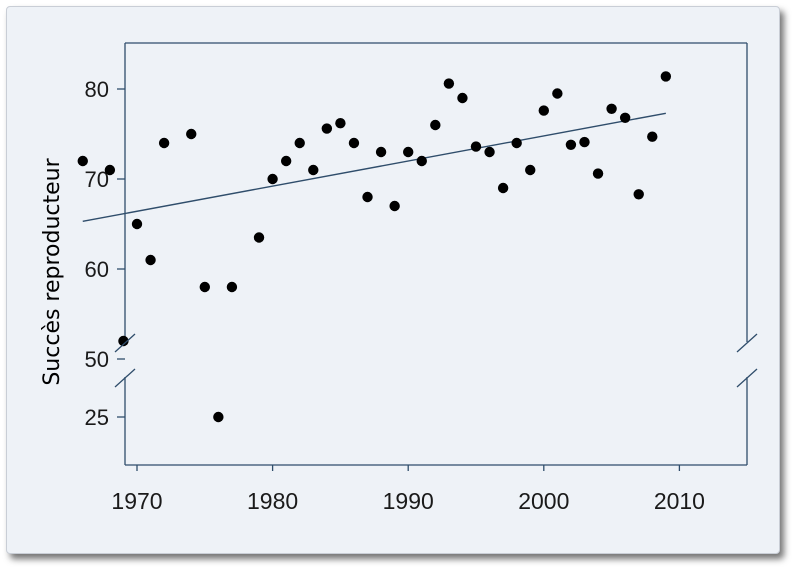 The height and width of the screenshot is (573, 800). What do you see at coordinates (164, 143) in the screenshot?
I see `data-point-1972` at bounding box center [164, 143].